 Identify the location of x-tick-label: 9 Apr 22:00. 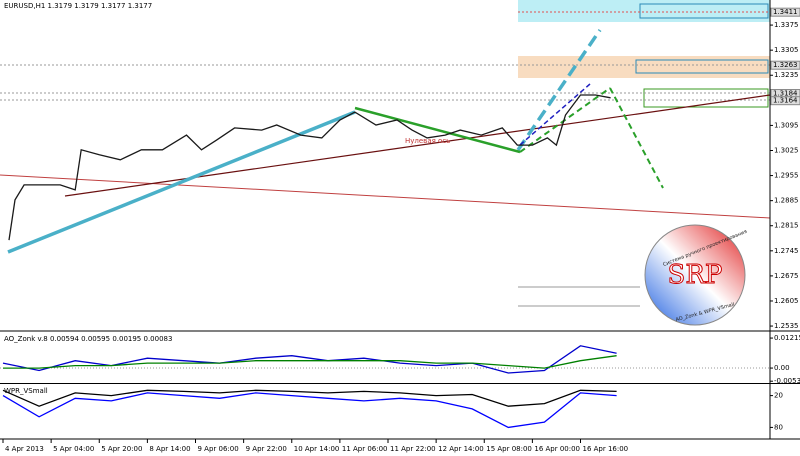
(266, 449).